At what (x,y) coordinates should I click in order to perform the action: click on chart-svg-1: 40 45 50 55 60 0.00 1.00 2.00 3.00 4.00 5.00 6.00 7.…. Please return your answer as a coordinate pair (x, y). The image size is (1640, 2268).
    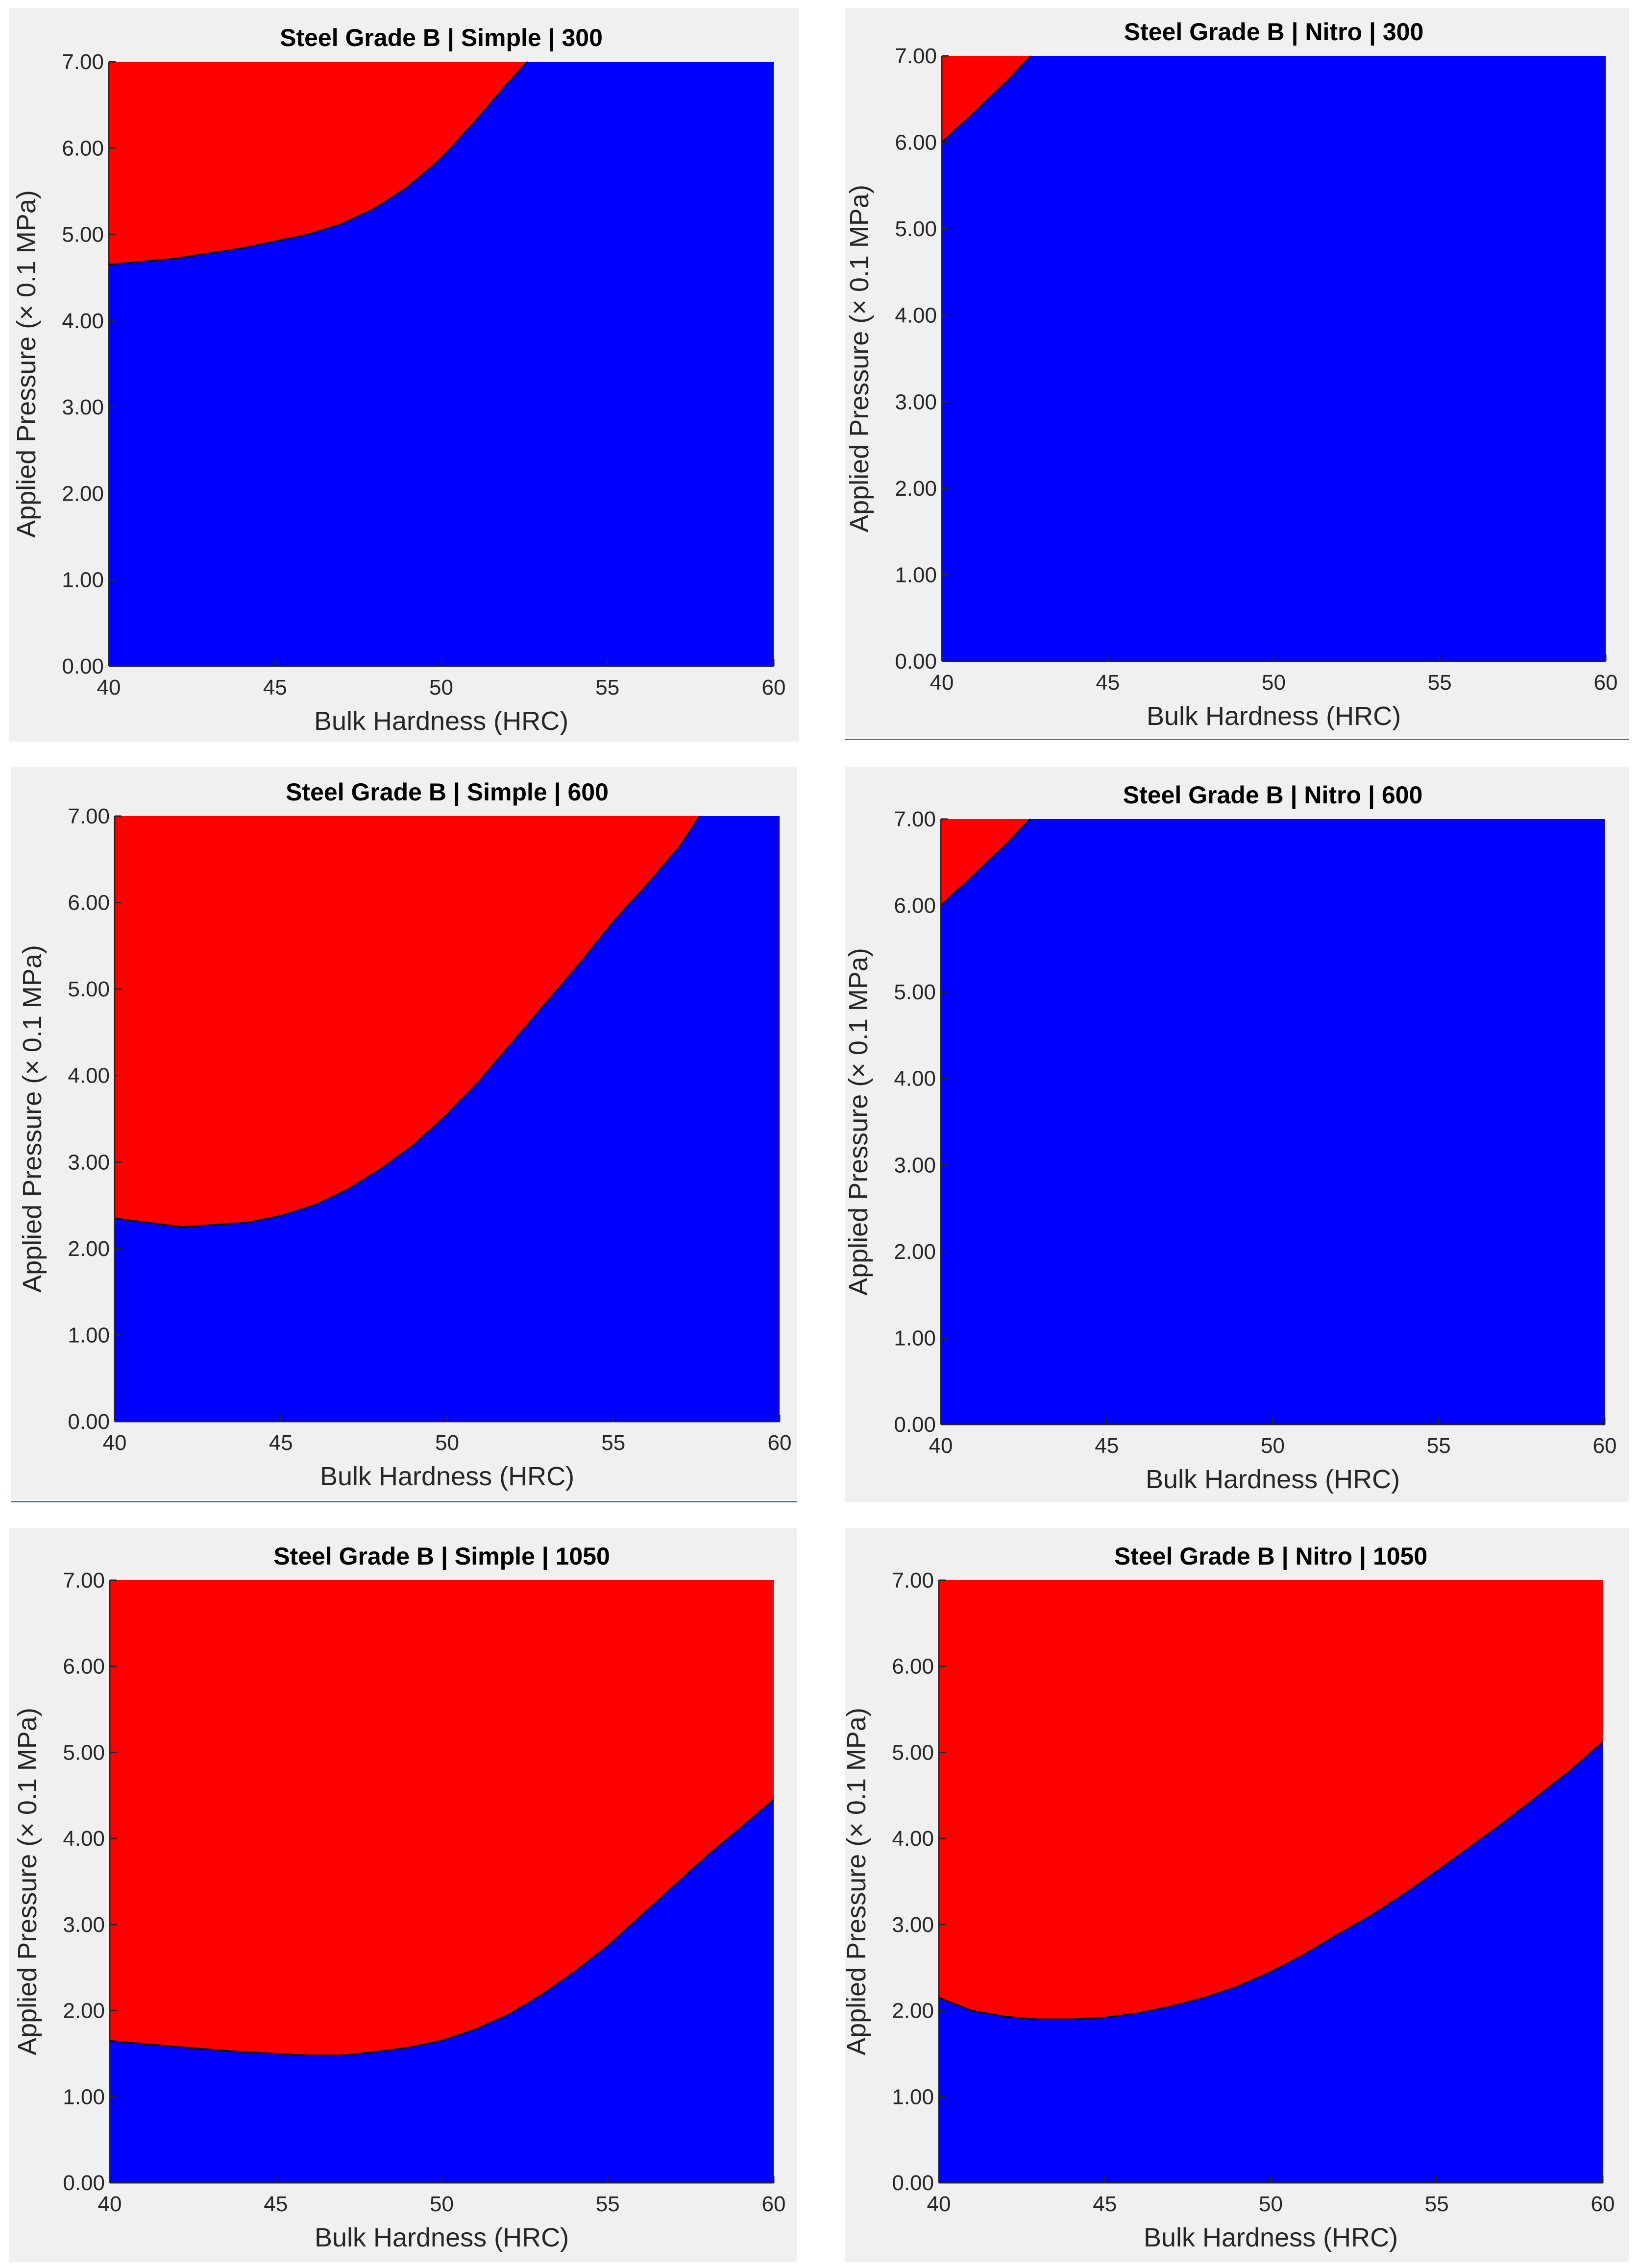
    Looking at the image, I should click on (399, 380).